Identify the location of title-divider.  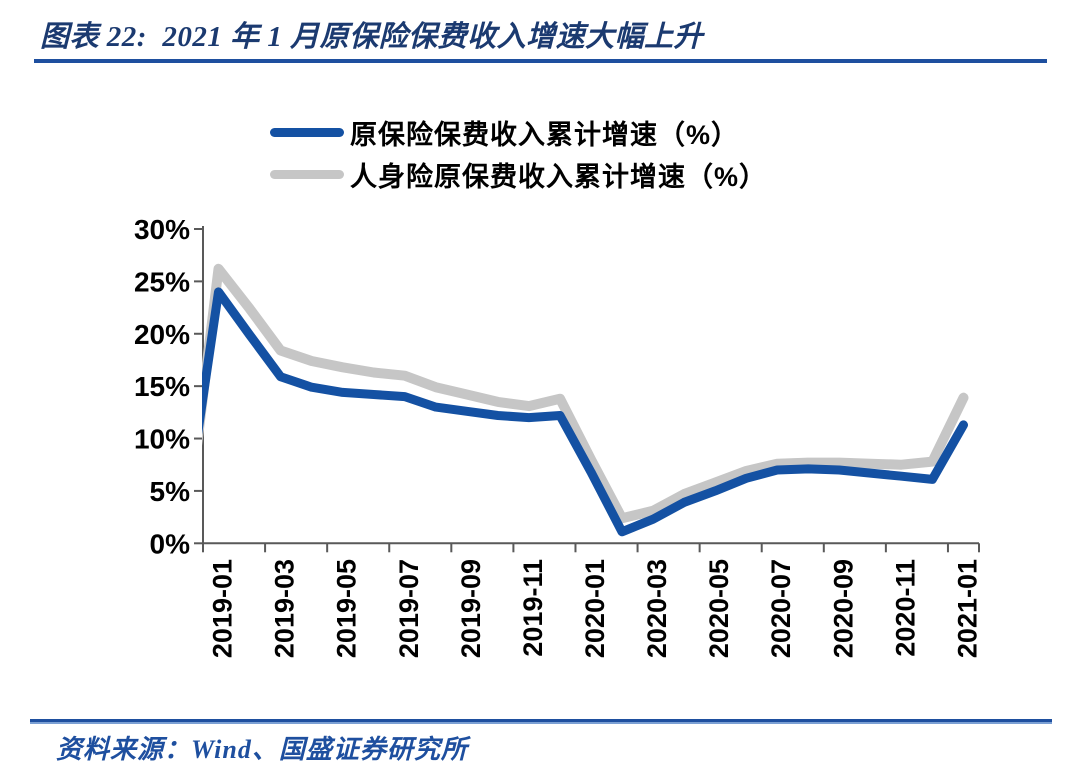
(540, 61).